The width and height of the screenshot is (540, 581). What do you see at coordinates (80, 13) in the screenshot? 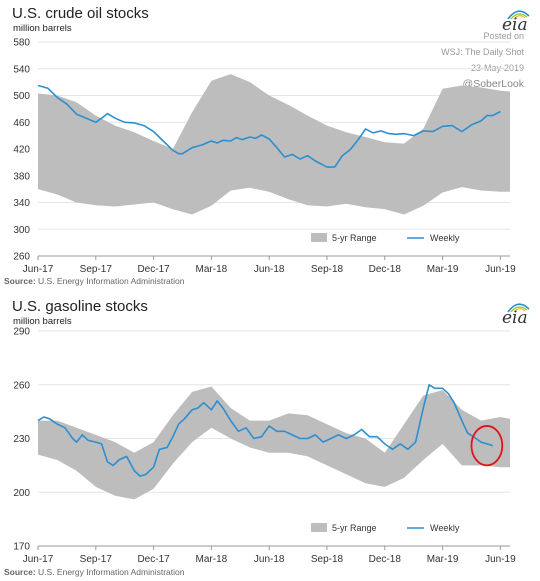
I see `chart-title: U.S. crude oil stocks` at bounding box center [80, 13].